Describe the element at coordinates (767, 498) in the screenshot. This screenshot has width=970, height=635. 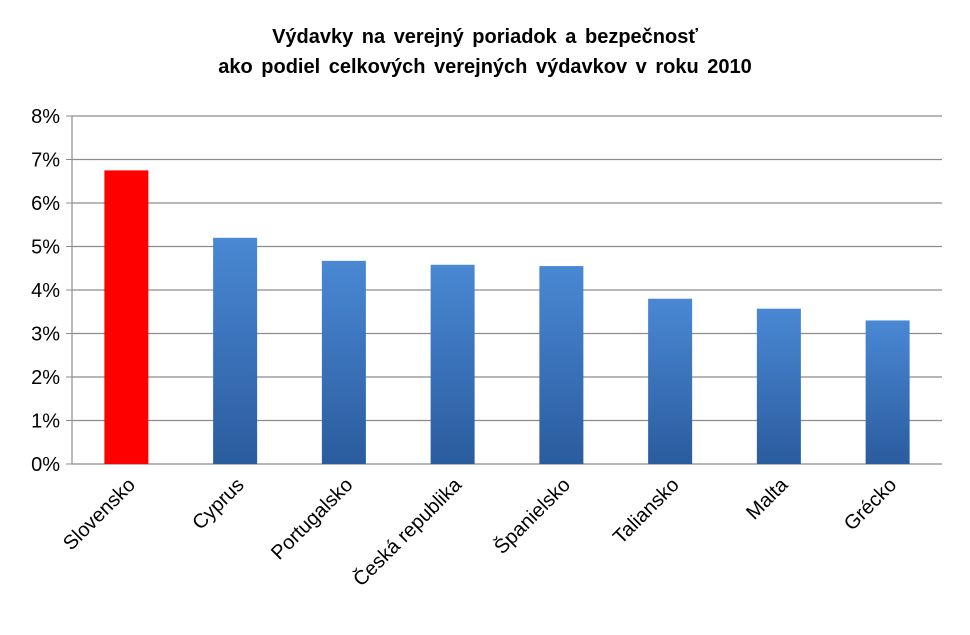
I see `x-tick-label: Malta` at that location.